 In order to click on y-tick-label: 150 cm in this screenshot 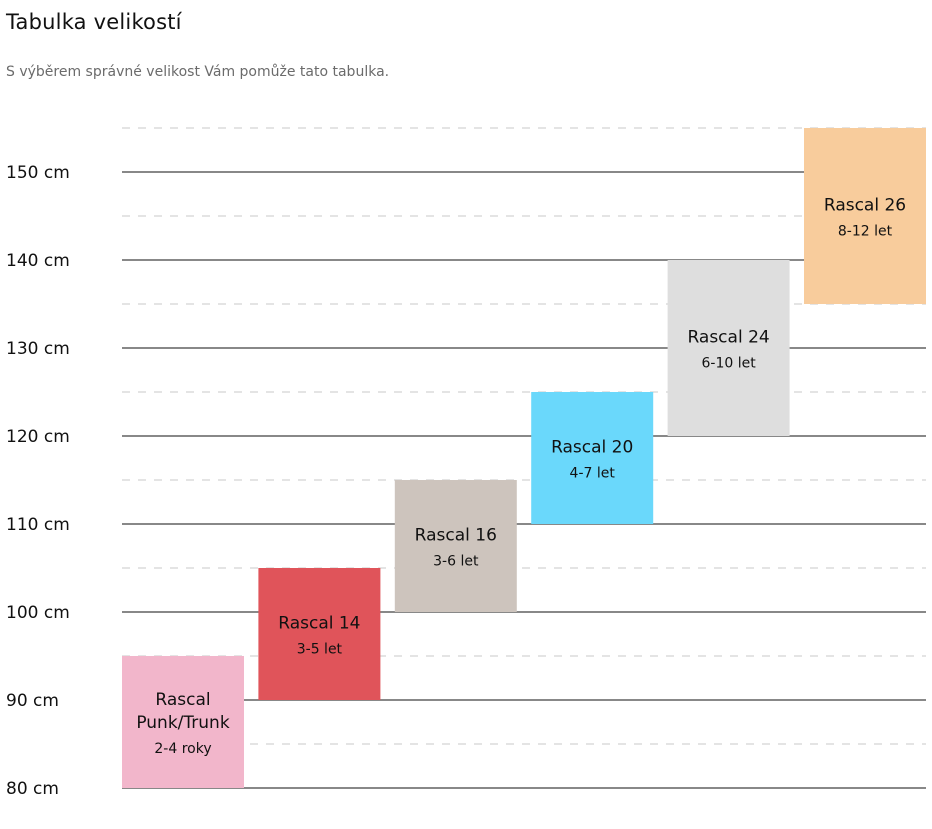, I will do `click(38, 173)`.